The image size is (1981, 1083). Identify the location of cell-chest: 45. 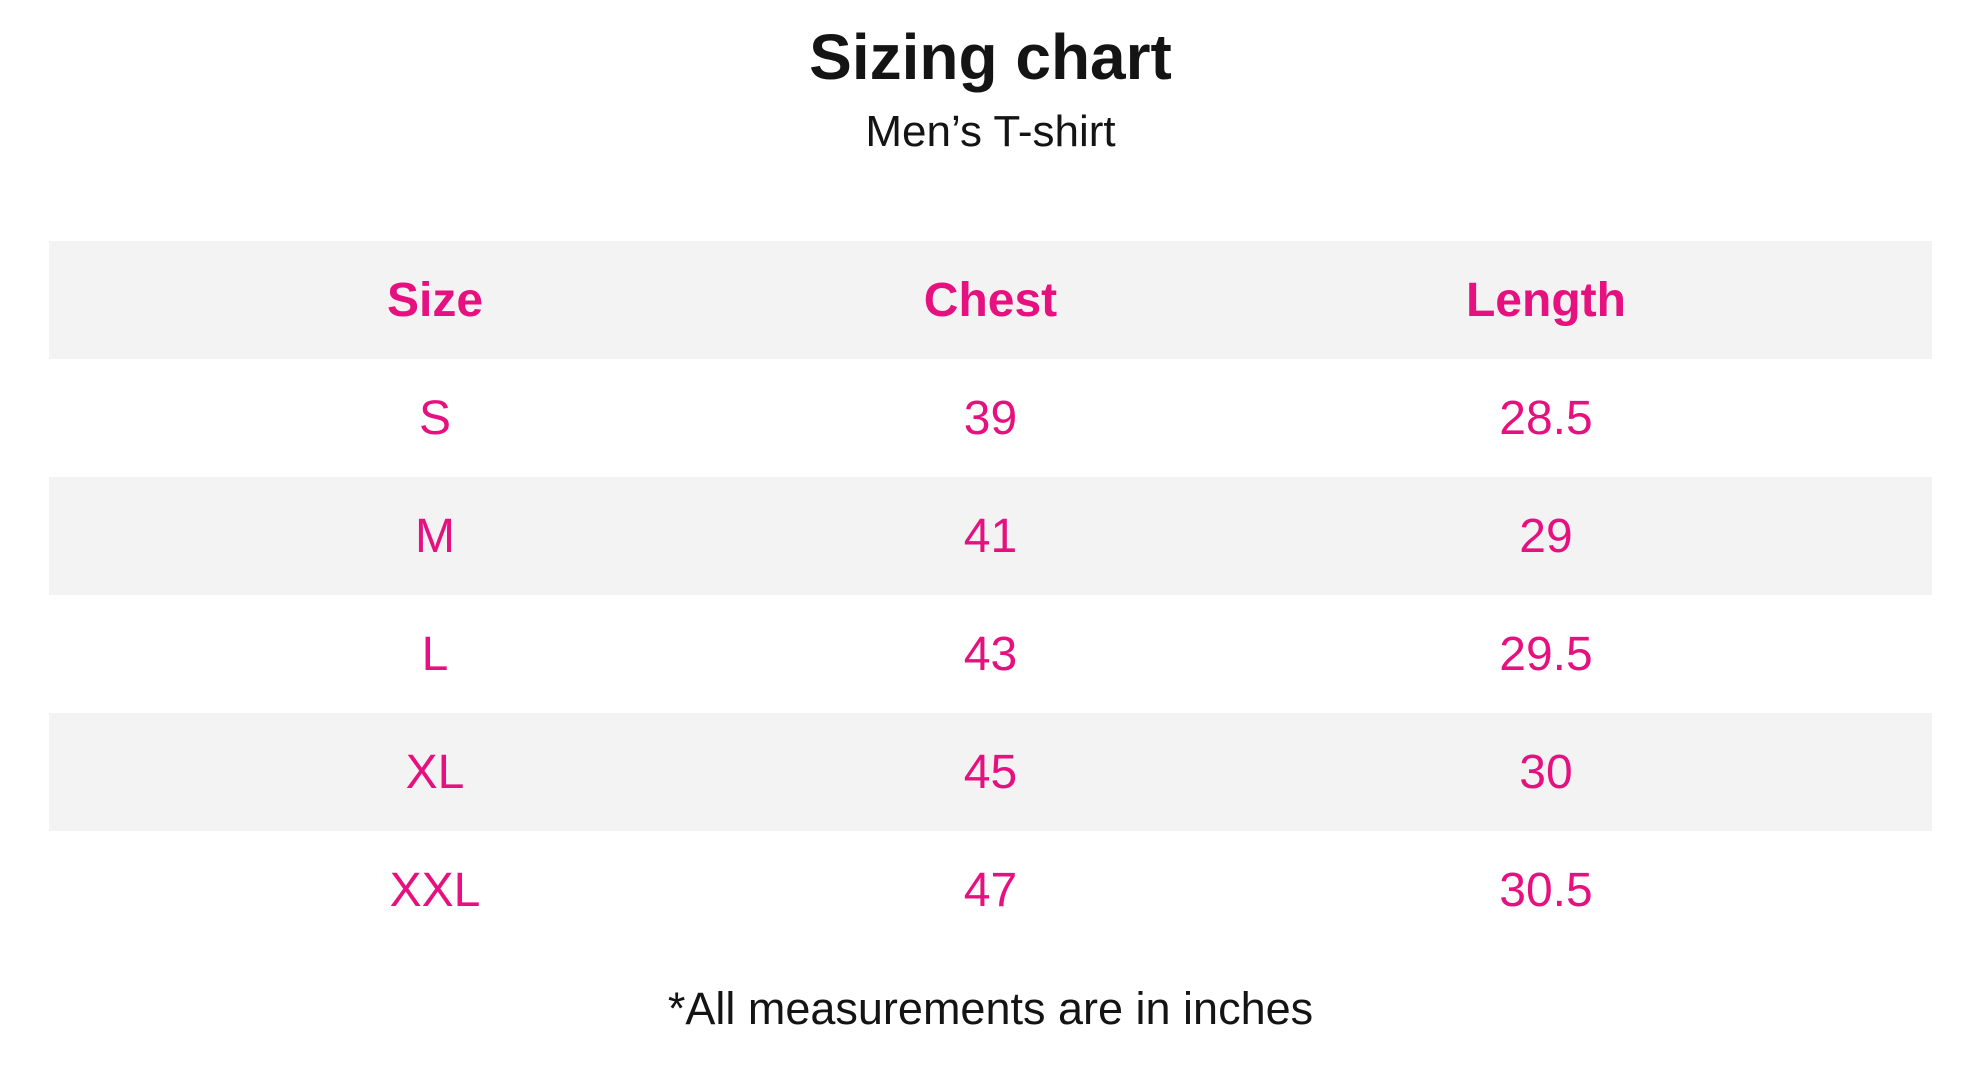
(990, 772).